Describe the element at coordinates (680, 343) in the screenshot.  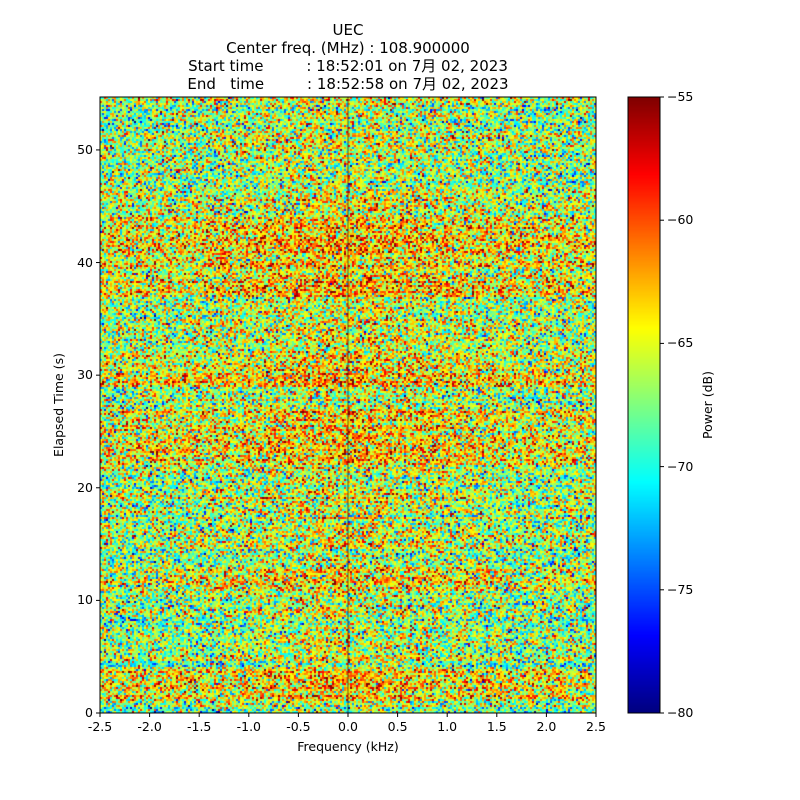
I see `colorbar-tick-label: −65` at that location.